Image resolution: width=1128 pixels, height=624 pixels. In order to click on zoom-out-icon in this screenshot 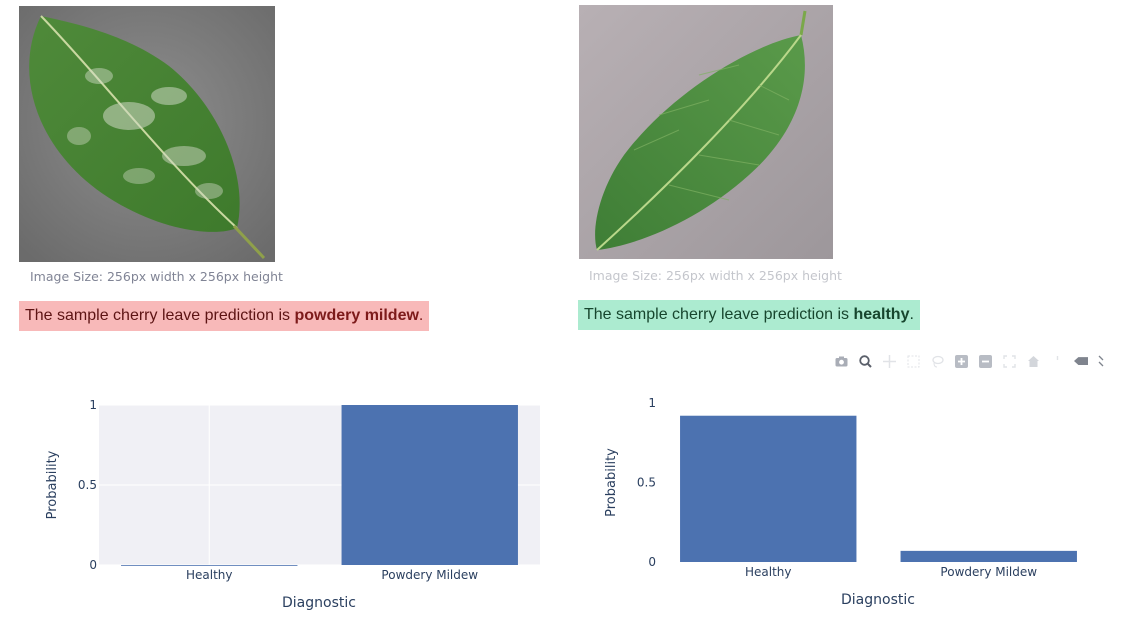, I will do `click(985, 361)`.